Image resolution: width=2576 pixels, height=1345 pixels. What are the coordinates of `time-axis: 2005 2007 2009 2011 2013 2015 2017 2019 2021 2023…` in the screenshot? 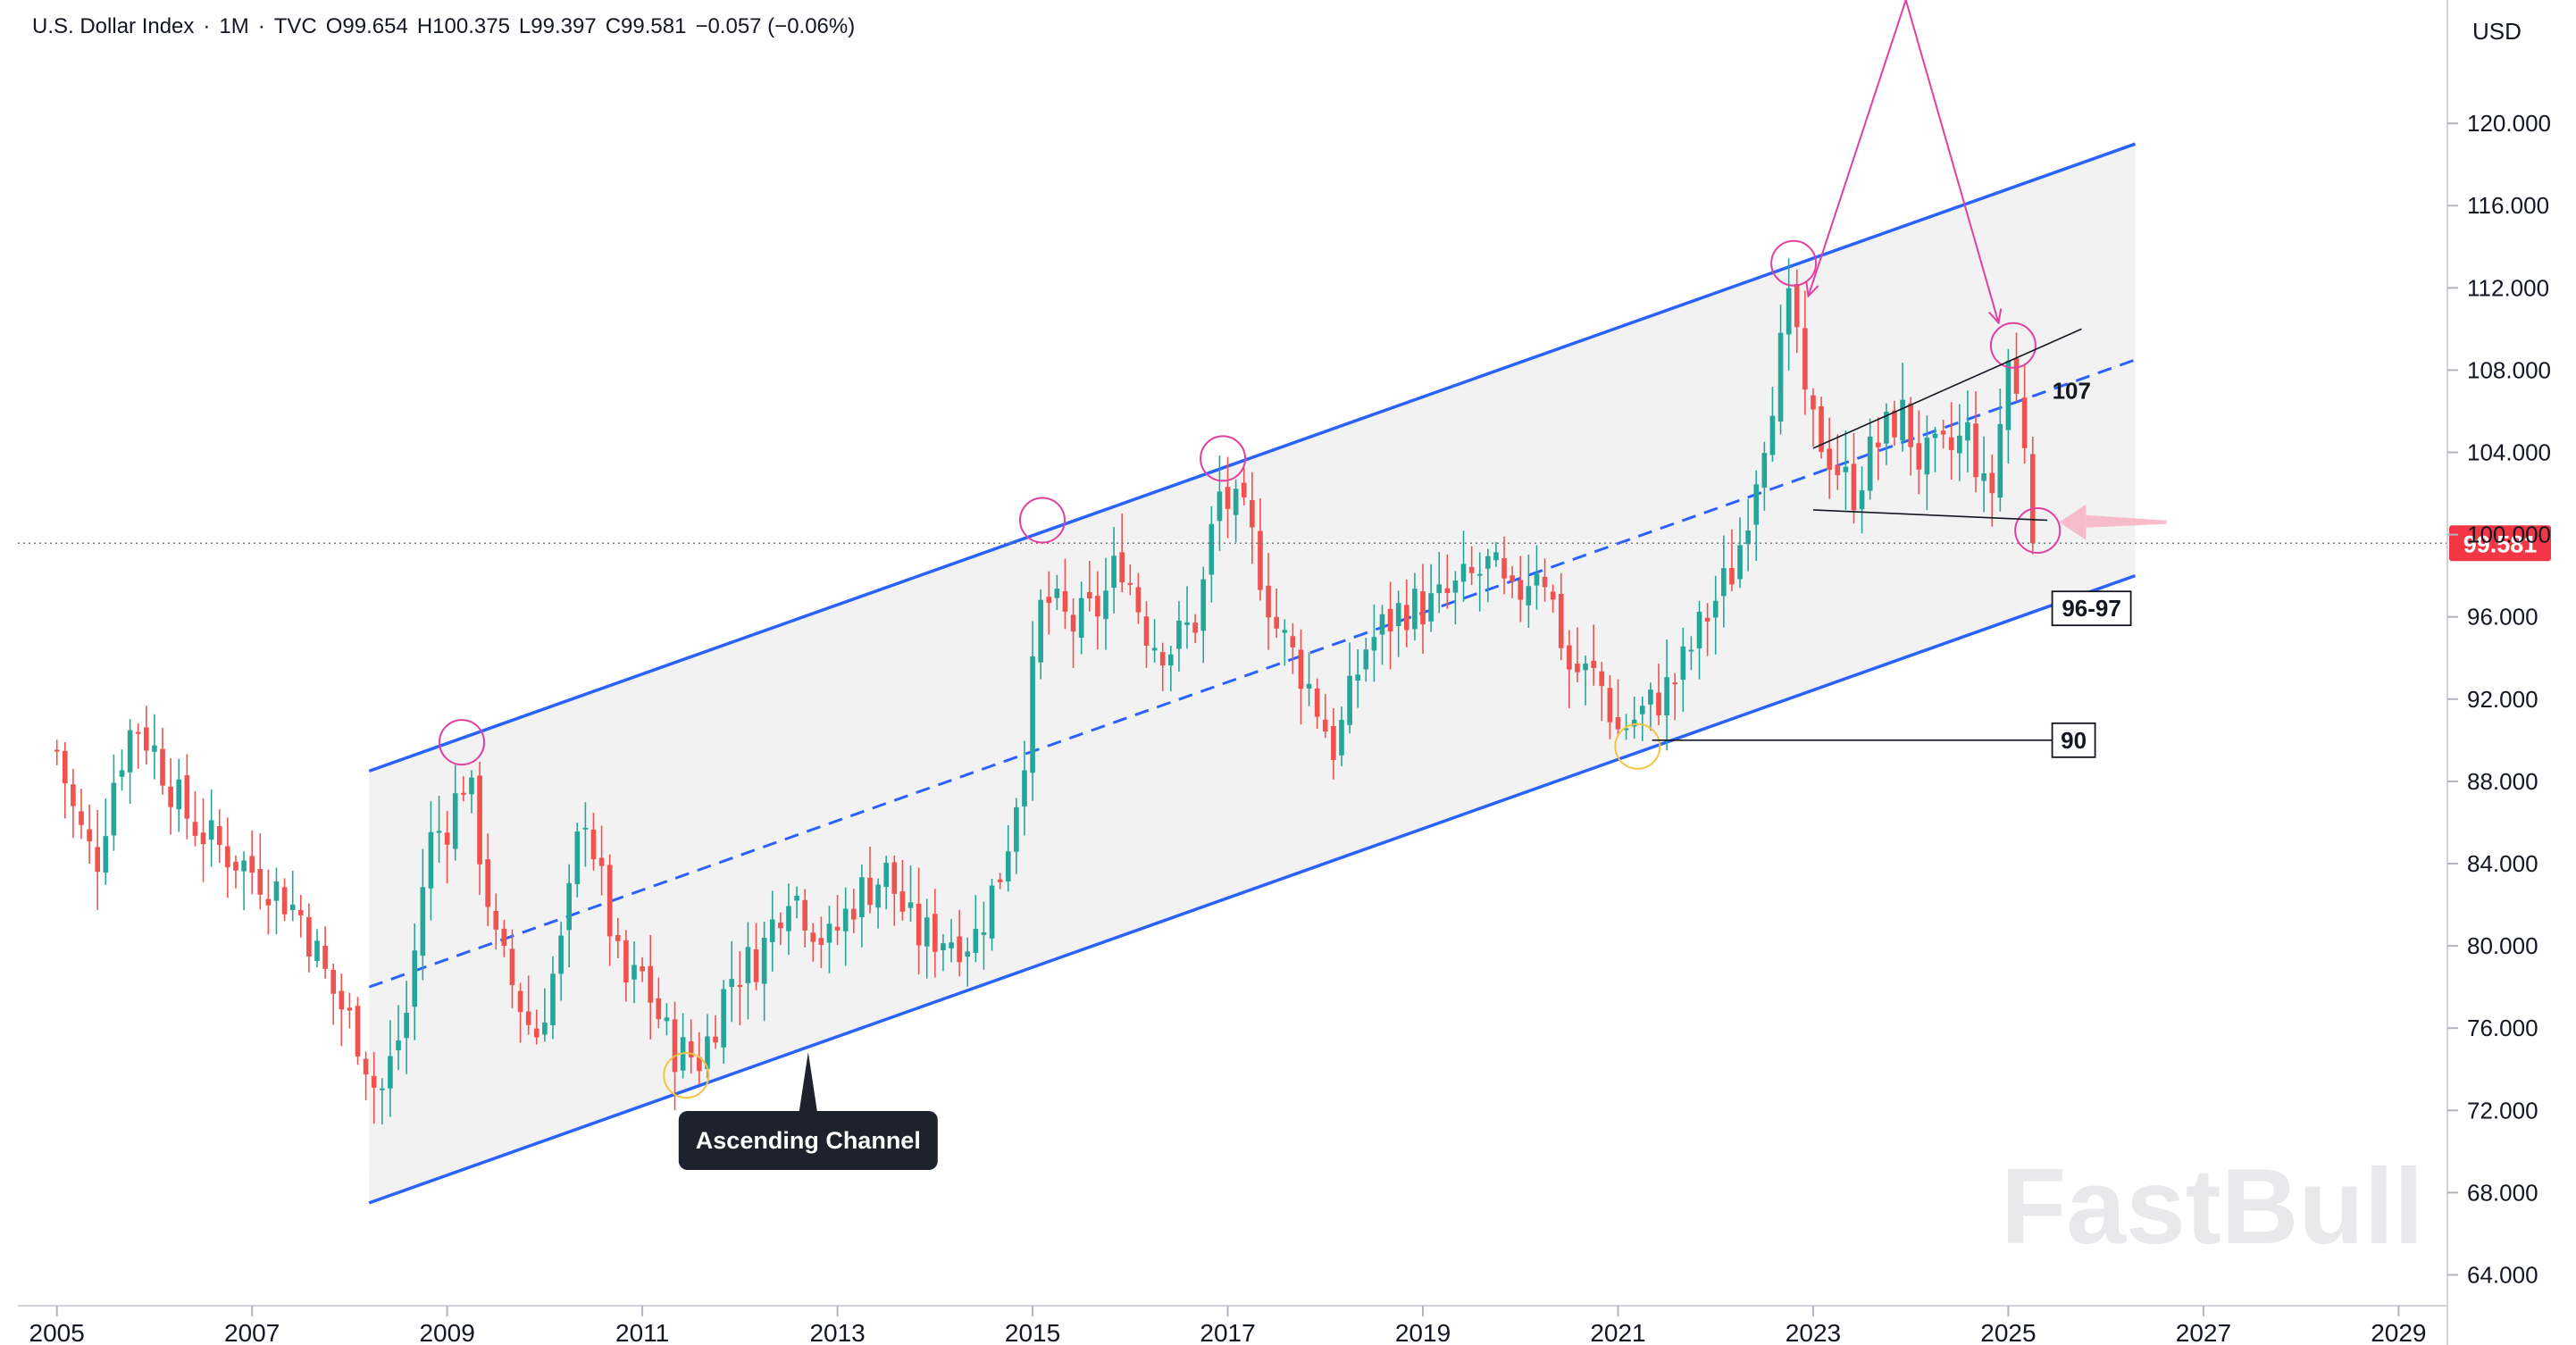 It's located at (1228, 1325).